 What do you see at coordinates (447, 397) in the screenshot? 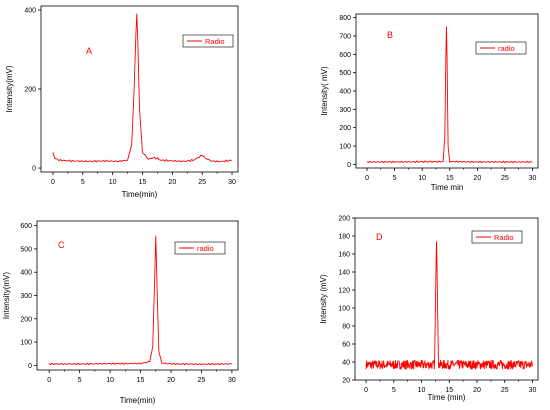
I see `x-axis-label: Time (min)` at bounding box center [447, 397].